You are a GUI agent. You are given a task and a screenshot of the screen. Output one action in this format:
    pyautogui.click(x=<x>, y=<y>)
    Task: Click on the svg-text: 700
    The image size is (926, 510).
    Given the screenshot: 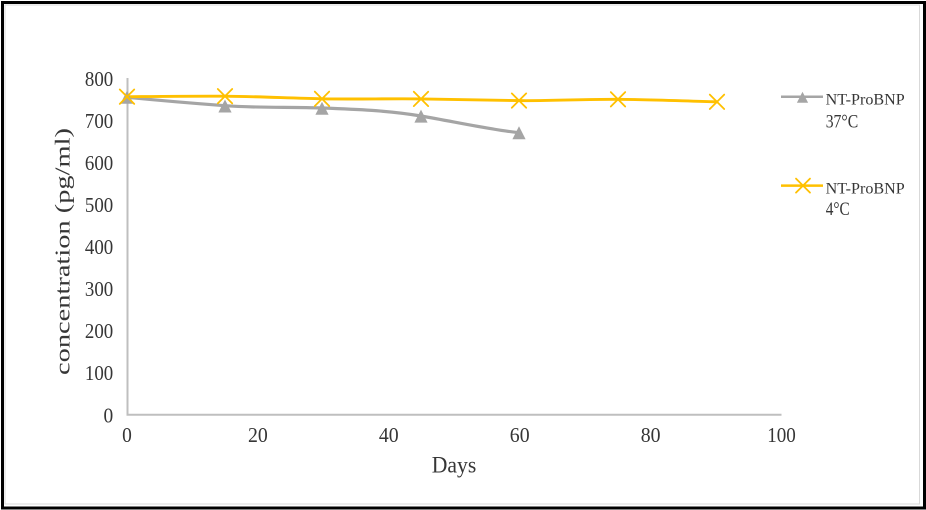 What is the action you would take?
    pyautogui.click(x=99, y=121)
    